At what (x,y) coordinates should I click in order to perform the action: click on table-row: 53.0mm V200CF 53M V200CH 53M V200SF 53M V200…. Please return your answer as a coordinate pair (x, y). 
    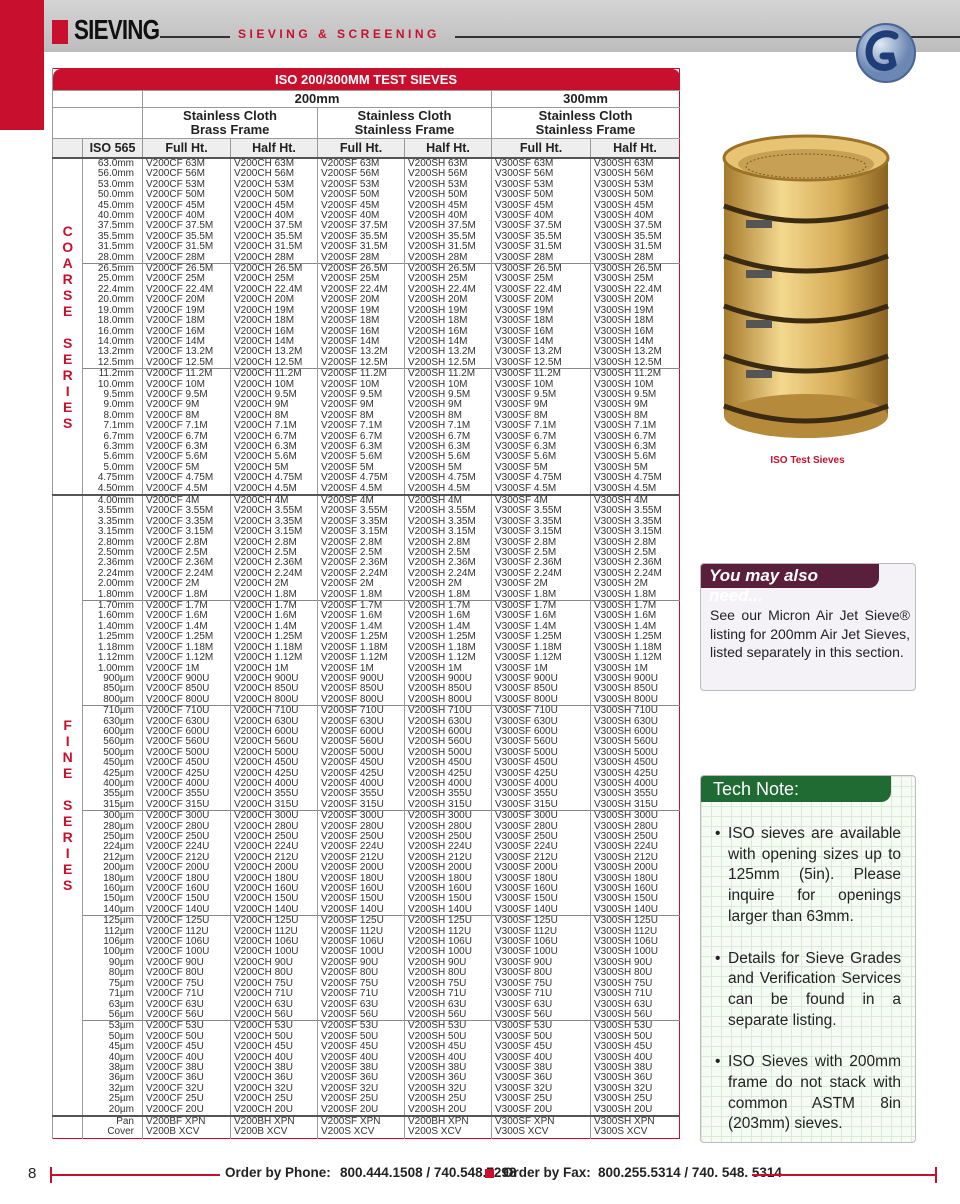
    Looking at the image, I should click on (366, 185).